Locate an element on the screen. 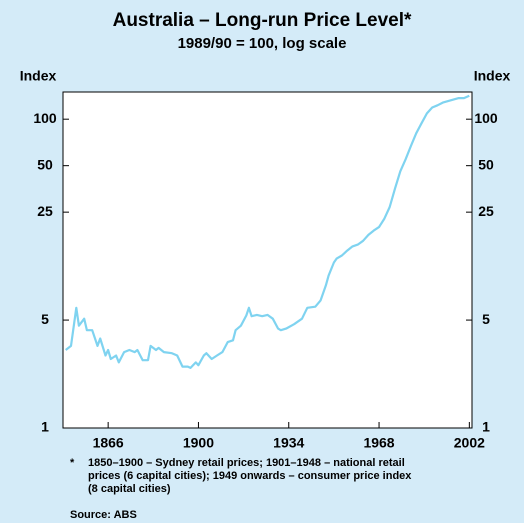  footnote-marker: * is located at coordinates (72, 463).